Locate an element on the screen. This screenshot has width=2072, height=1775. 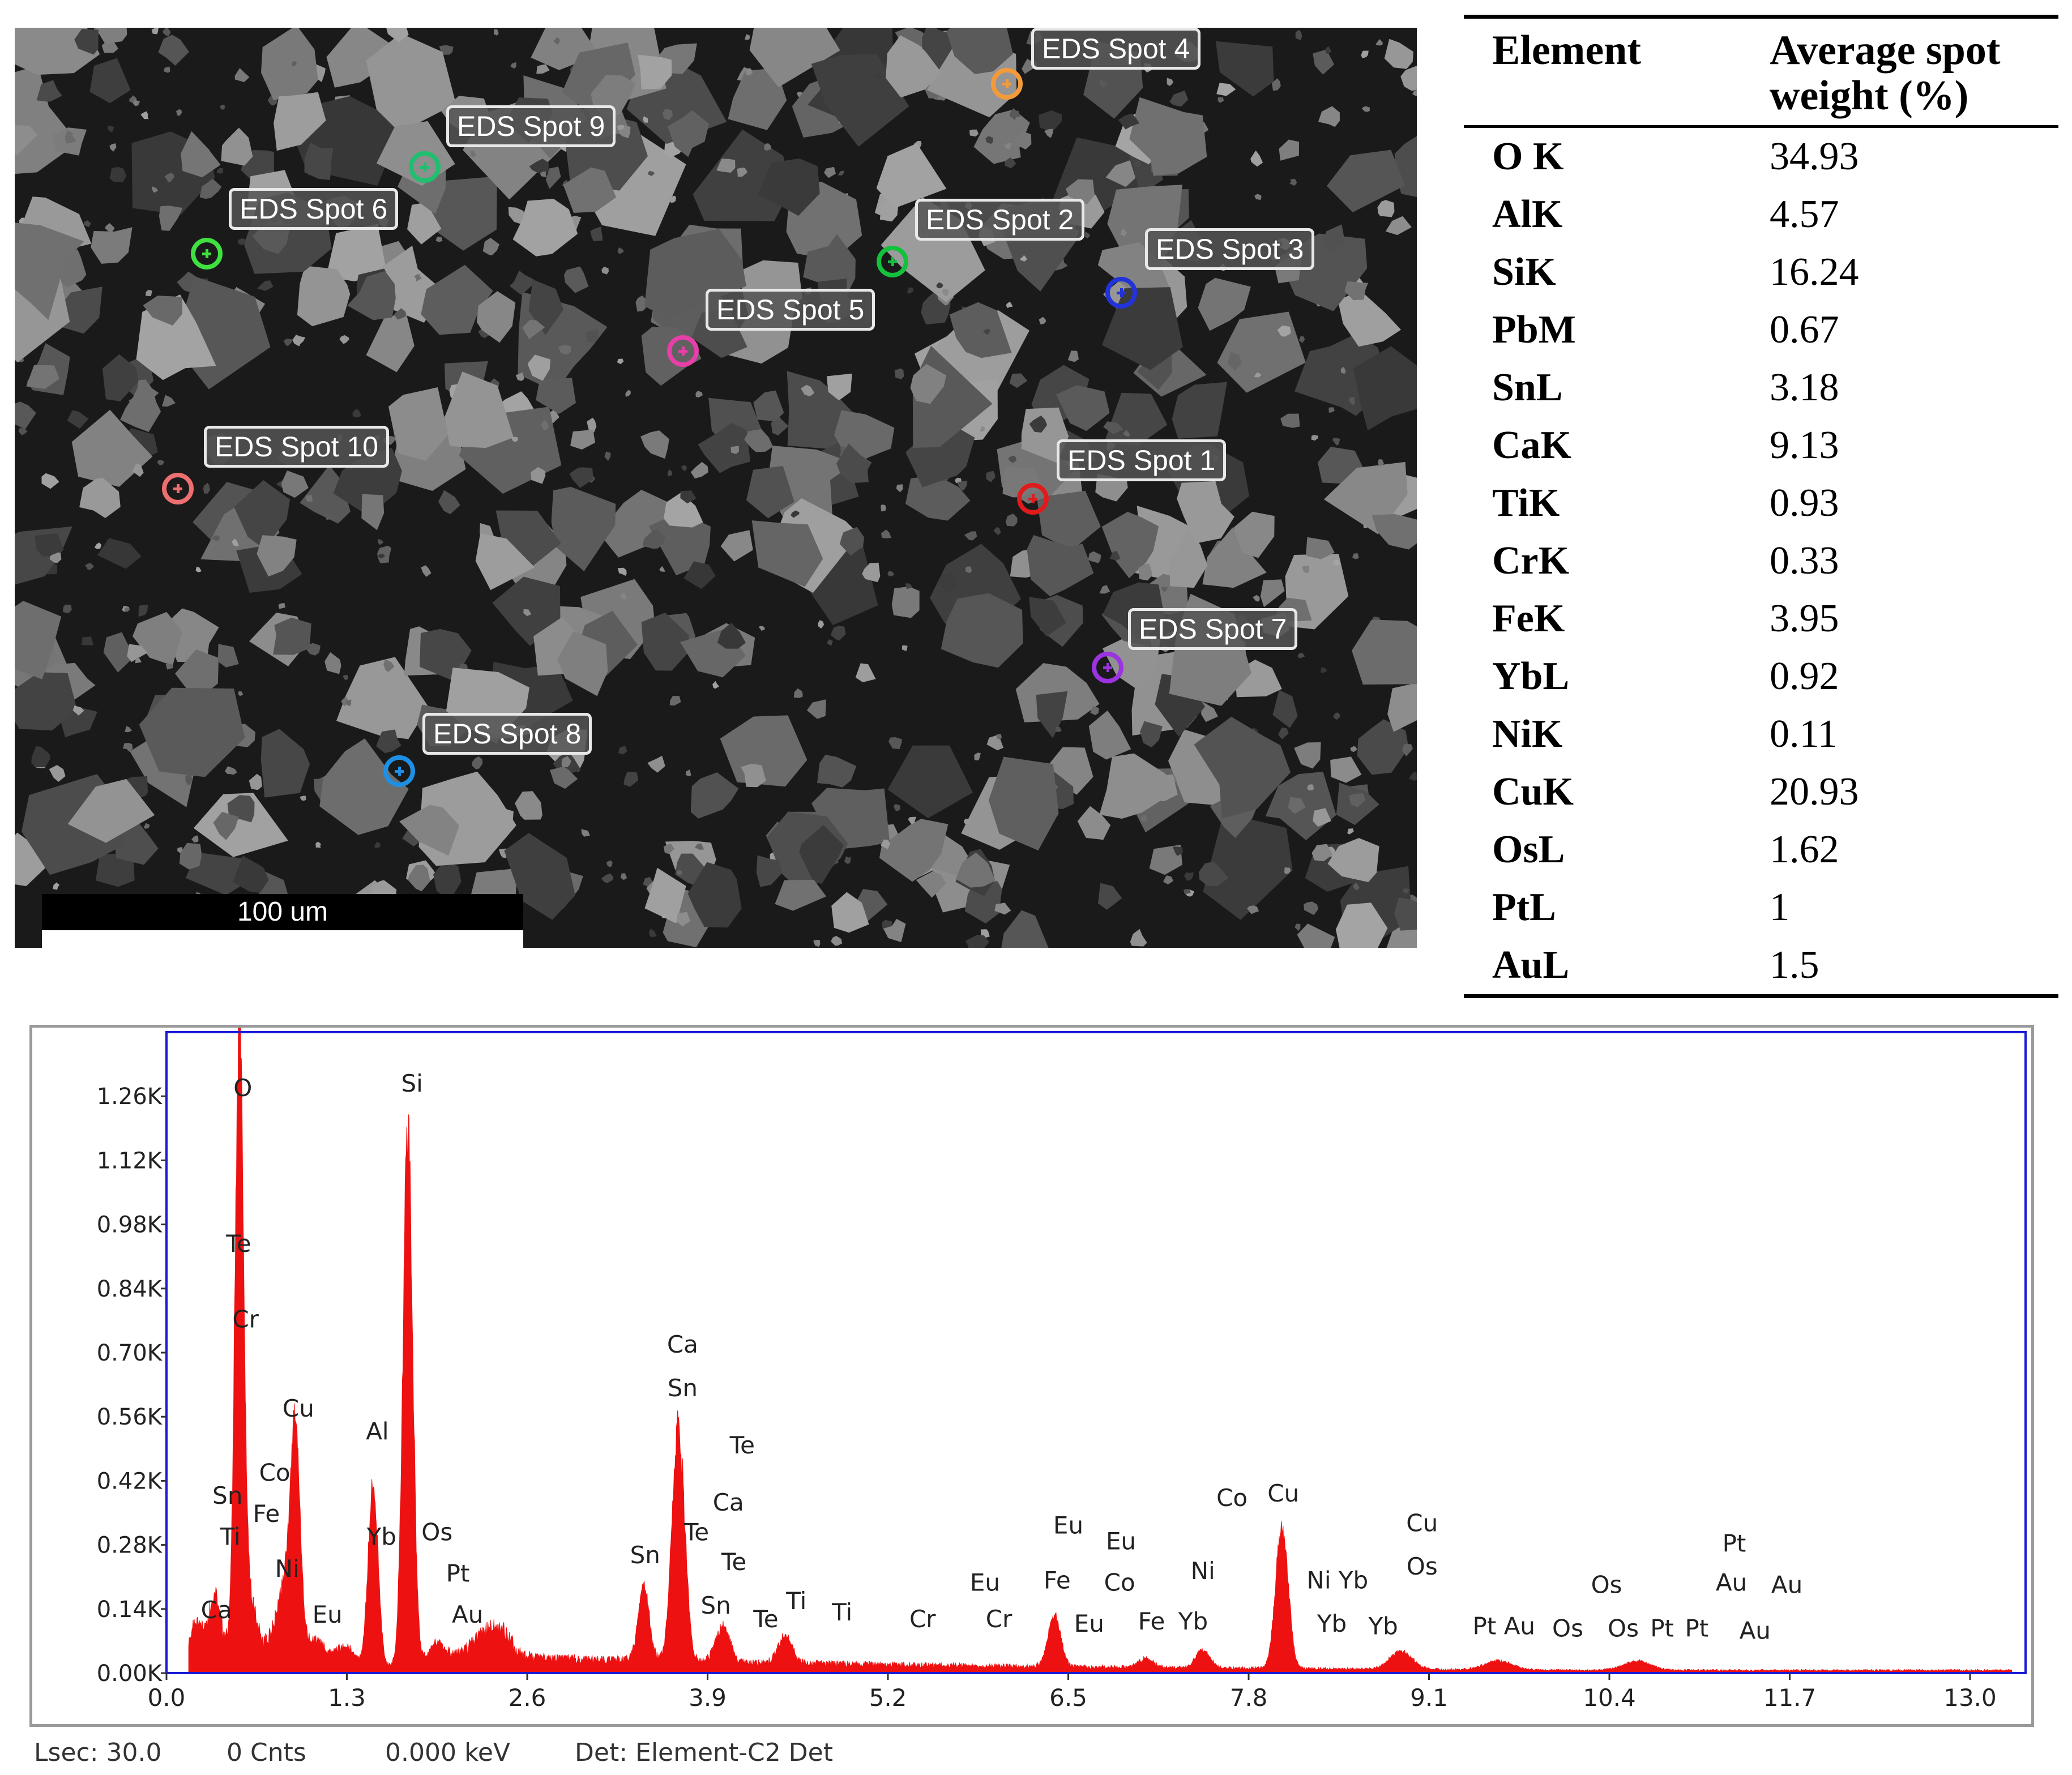
spot-label-1: EDS Spot 1 is located at coordinates (1142, 460).